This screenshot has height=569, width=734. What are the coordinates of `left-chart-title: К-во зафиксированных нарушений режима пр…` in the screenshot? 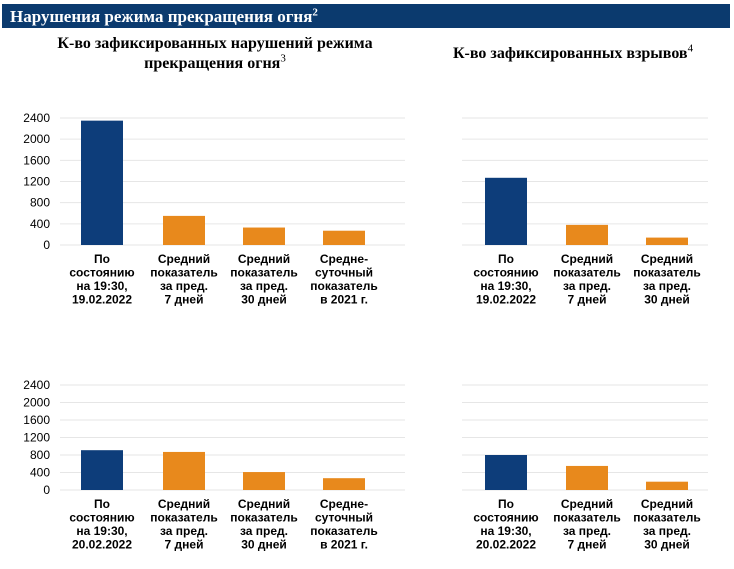 It's located at (215, 54).